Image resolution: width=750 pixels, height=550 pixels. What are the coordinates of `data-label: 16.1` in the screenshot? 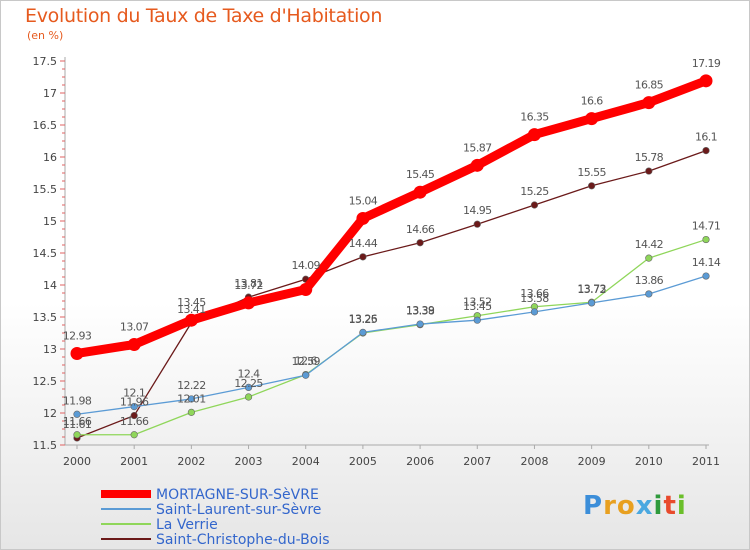 It's located at (706, 137).